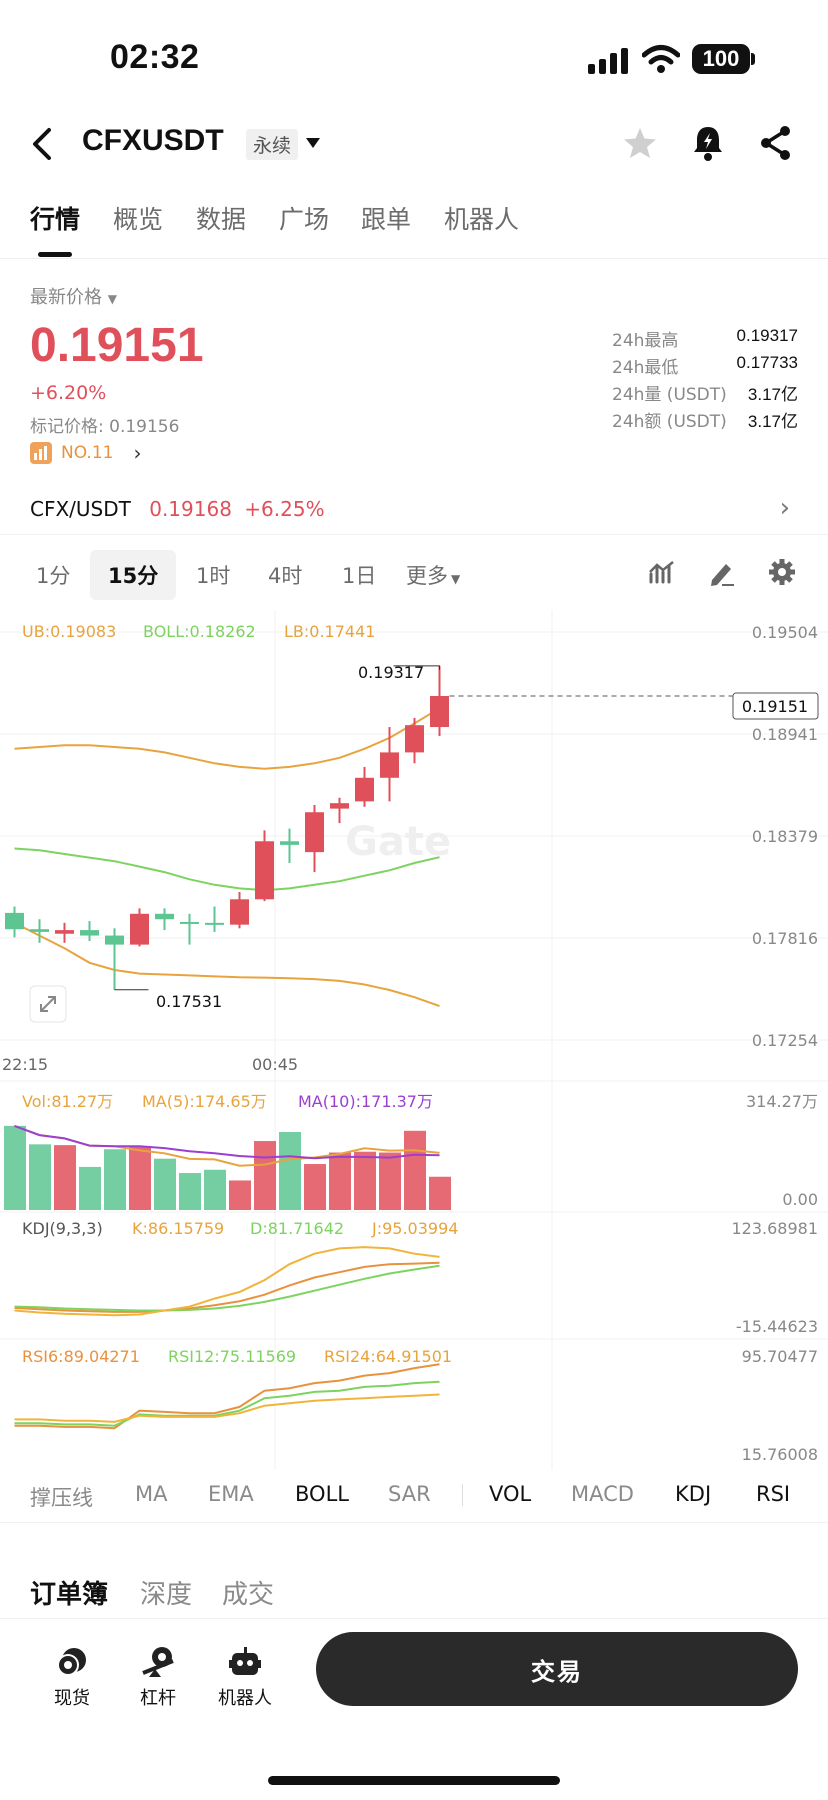 This screenshot has height=1800, width=828. Describe the element at coordinates (133, 575) in the screenshot. I see `tf-15m: 15分` at that location.